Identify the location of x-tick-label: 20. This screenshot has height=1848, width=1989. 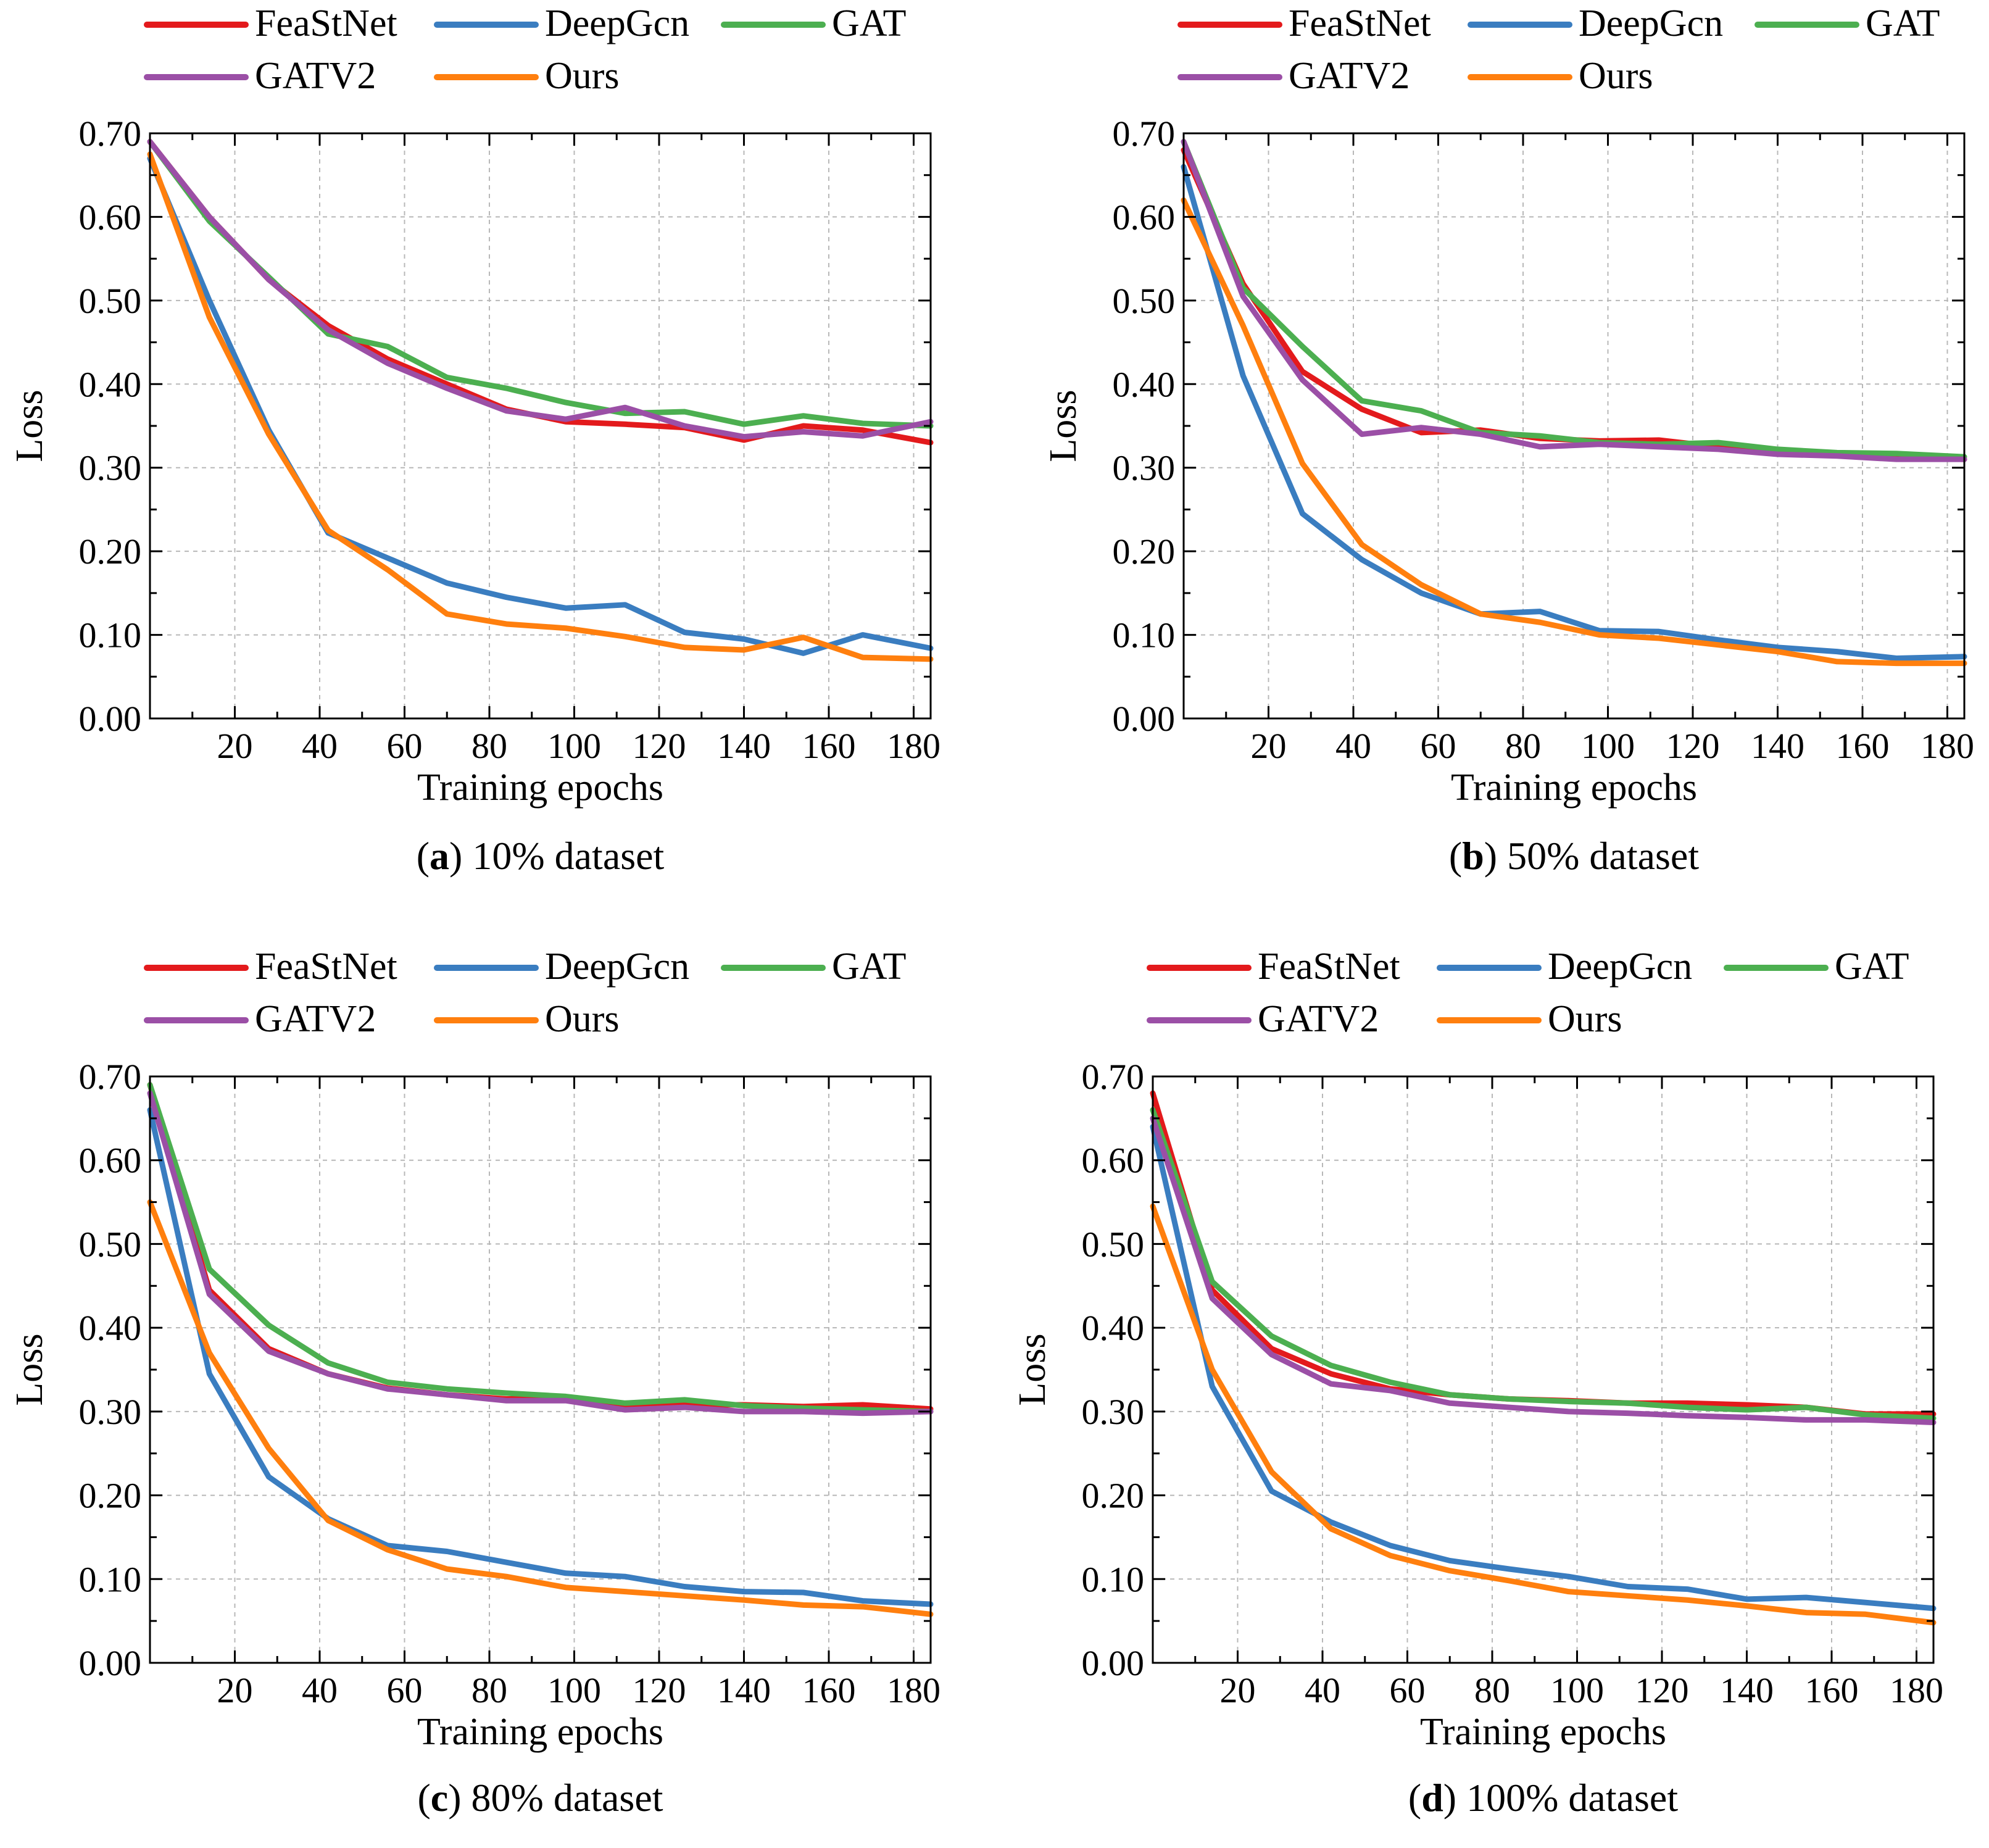
(1269, 746).